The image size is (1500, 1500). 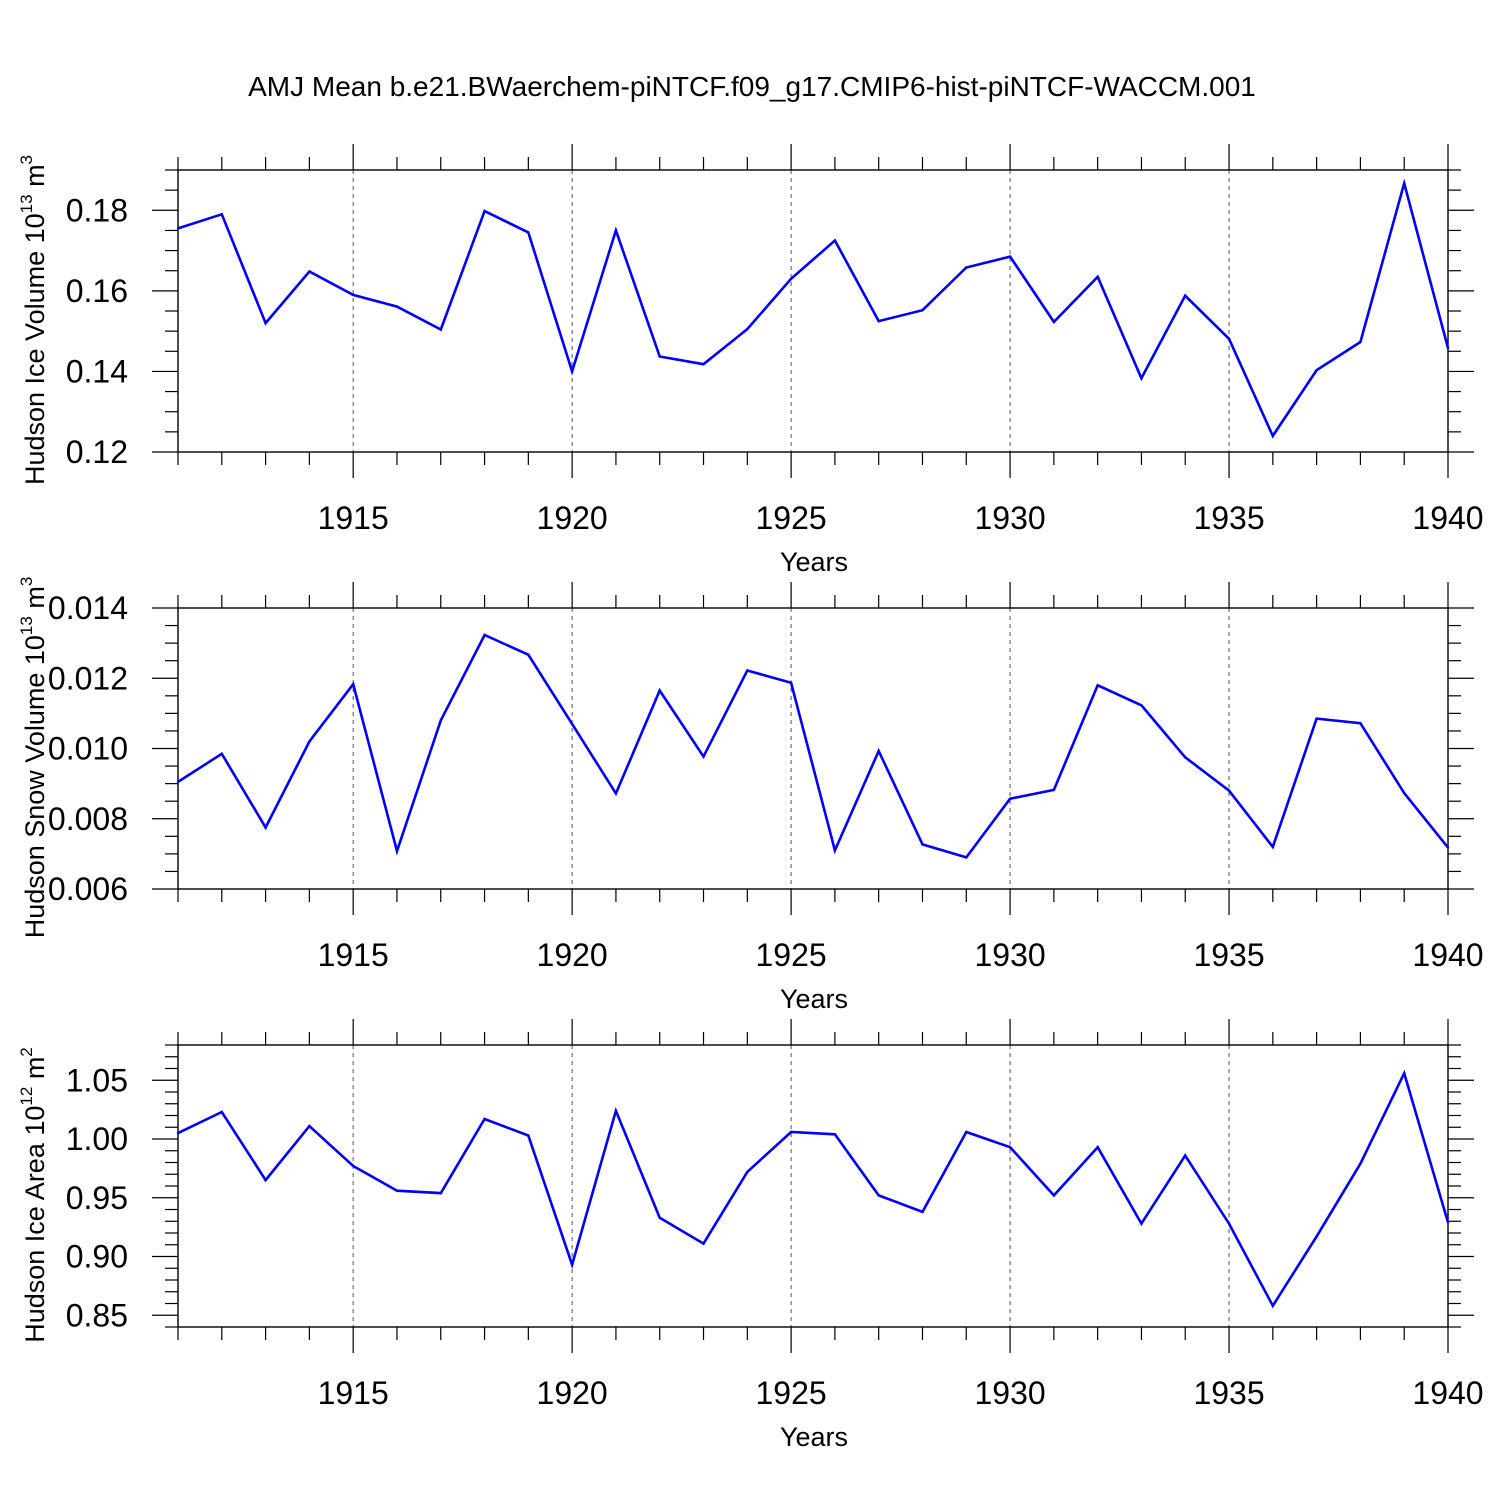 I want to click on y-axis-label-part: 2, so click(x=26, y=1051).